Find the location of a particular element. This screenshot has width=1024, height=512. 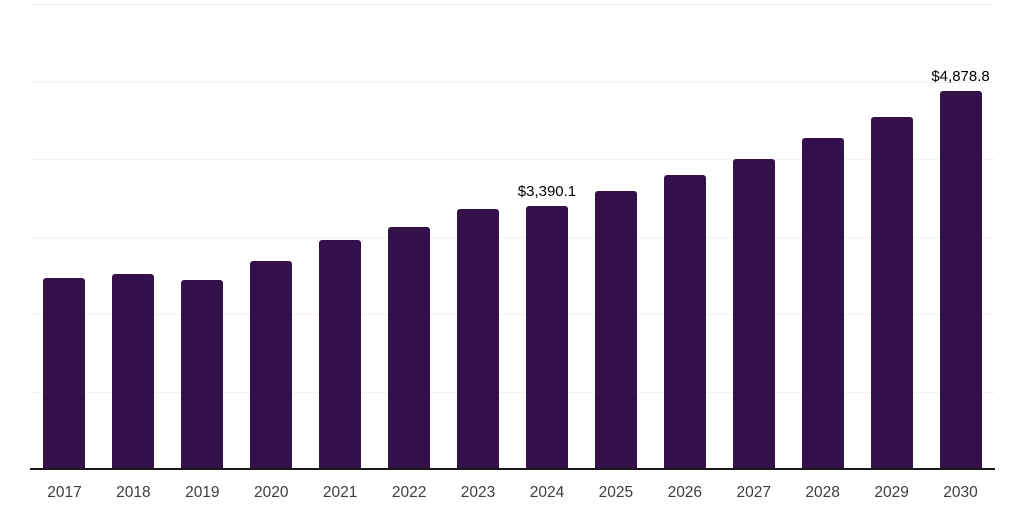

x-tick-label: 2018 is located at coordinates (133, 492).